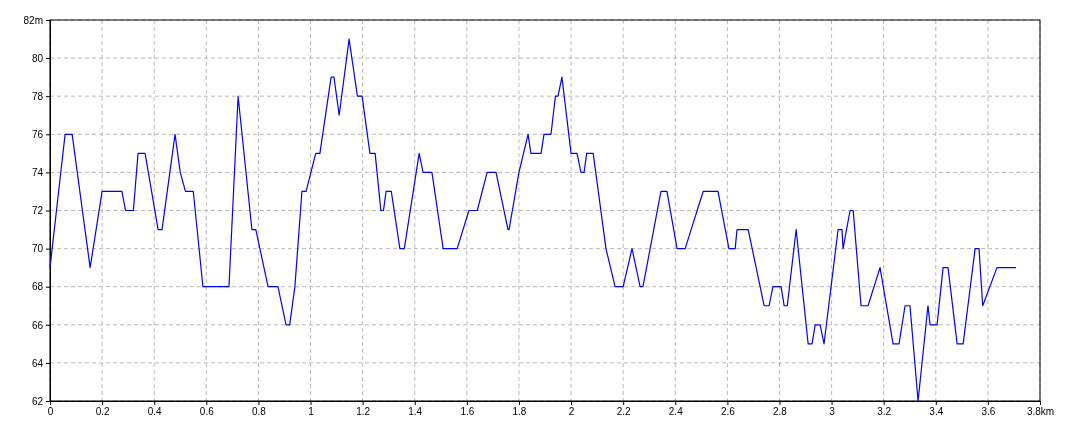 Image resolution: width=1080 pixels, height=432 pixels. I want to click on y-tick-label: 80, so click(37, 58).